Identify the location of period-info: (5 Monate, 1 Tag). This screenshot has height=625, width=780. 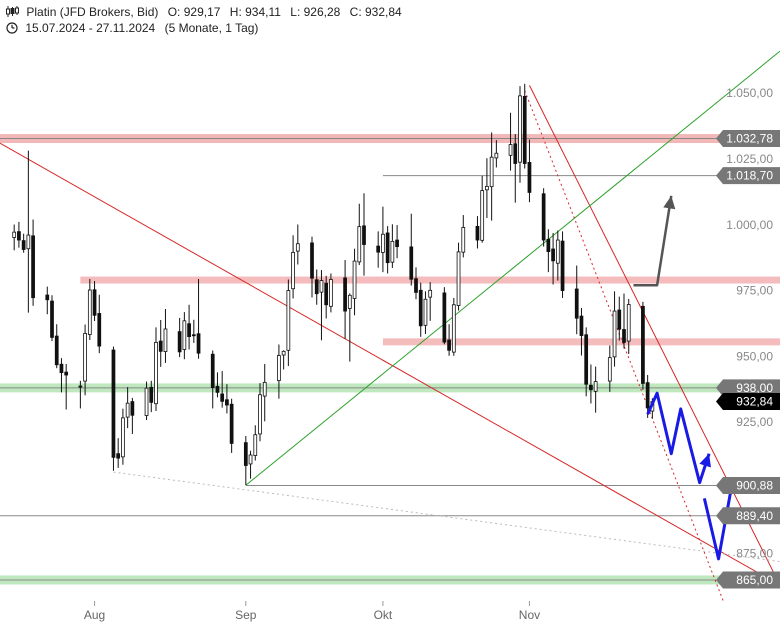
(211, 28).